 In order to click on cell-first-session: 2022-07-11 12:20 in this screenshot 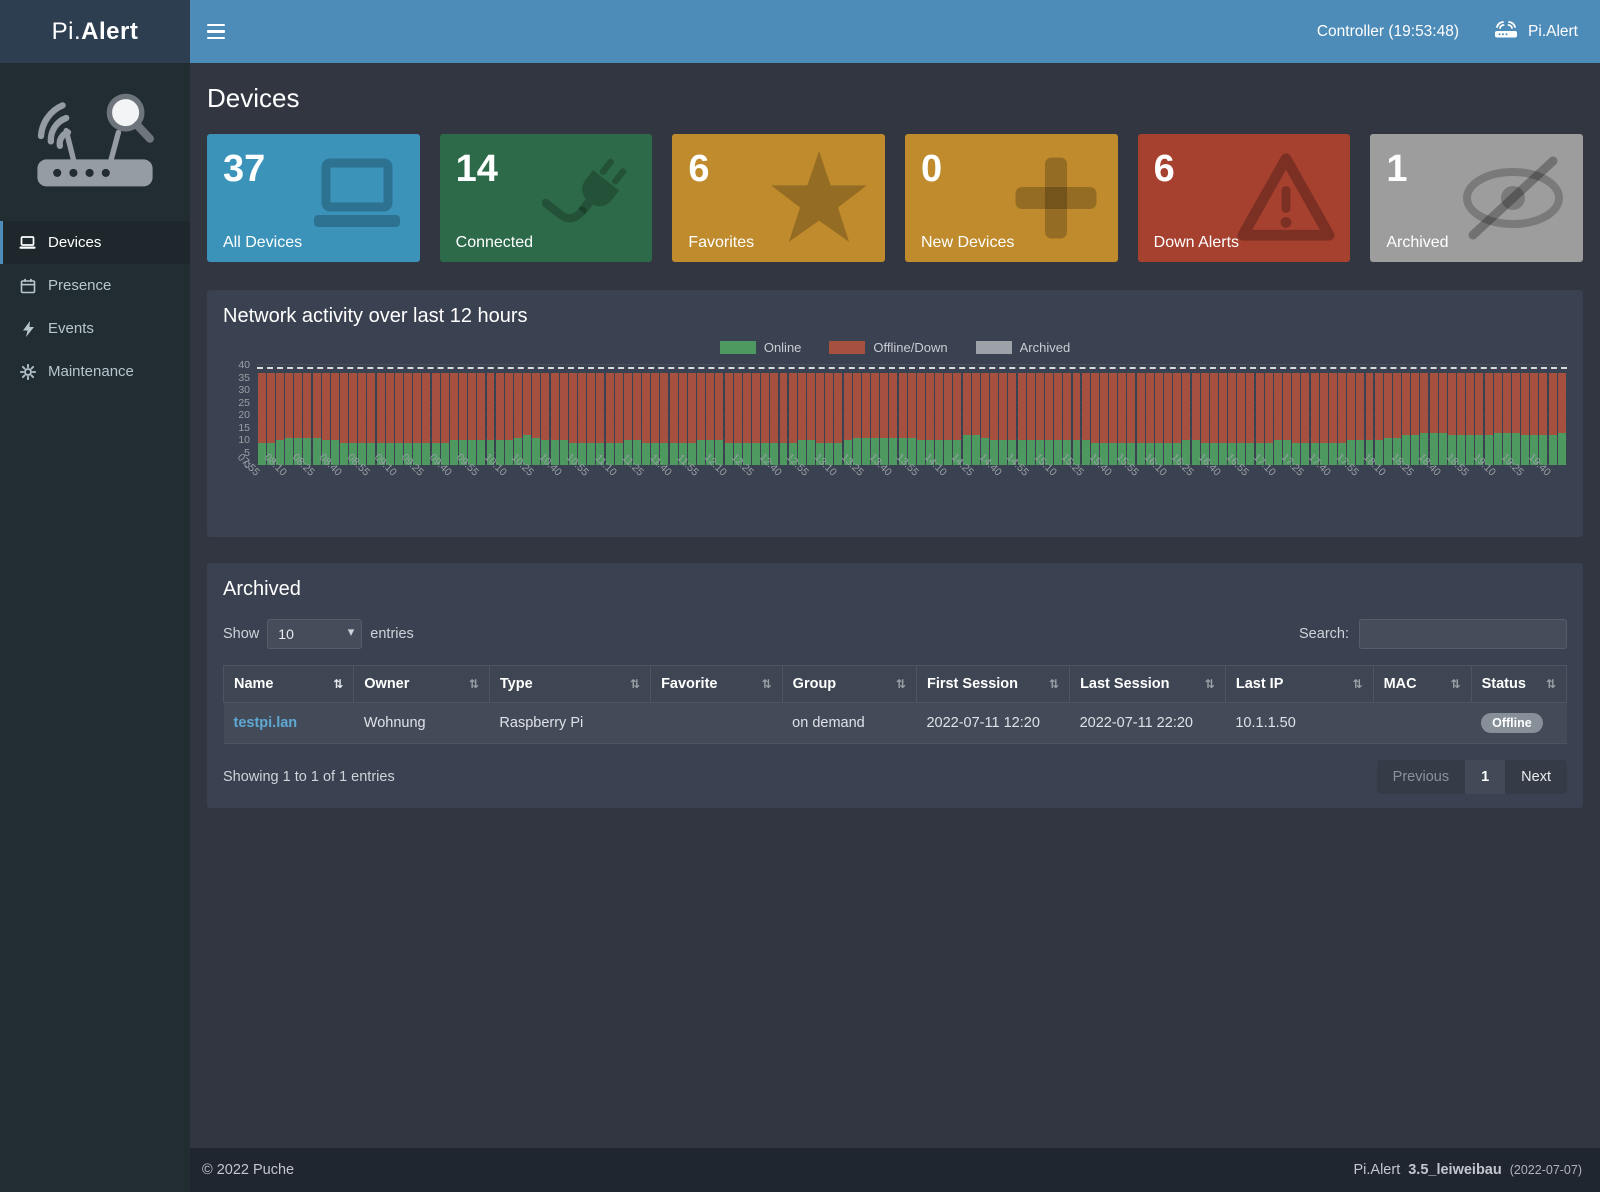, I will do `click(993, 723)`.